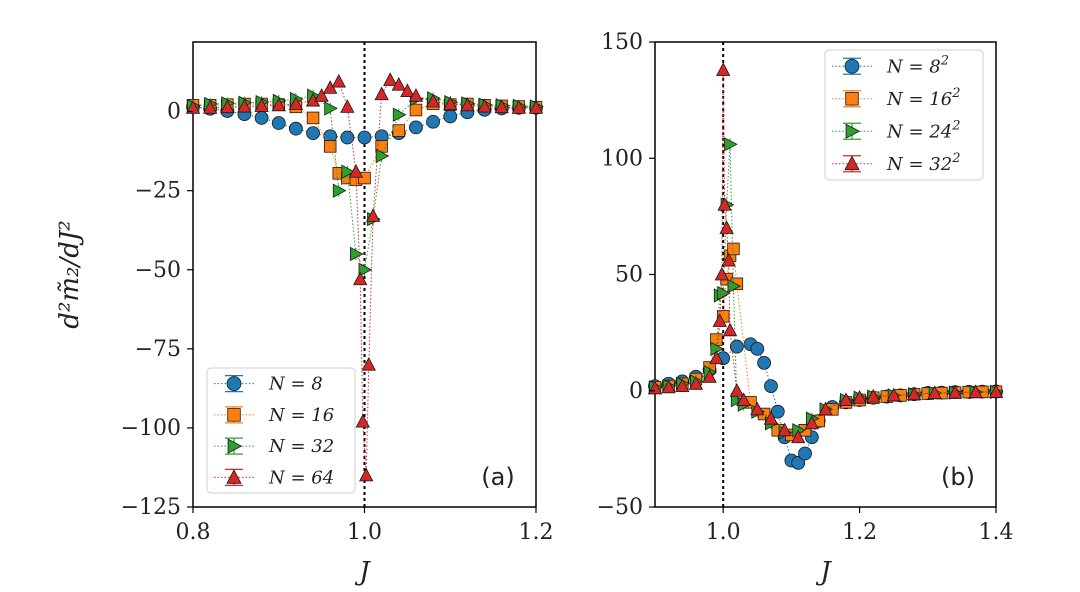  Describe the element at coordinates (917, 65) in the screenshot. I see `legend-label: N = 82` at that location.